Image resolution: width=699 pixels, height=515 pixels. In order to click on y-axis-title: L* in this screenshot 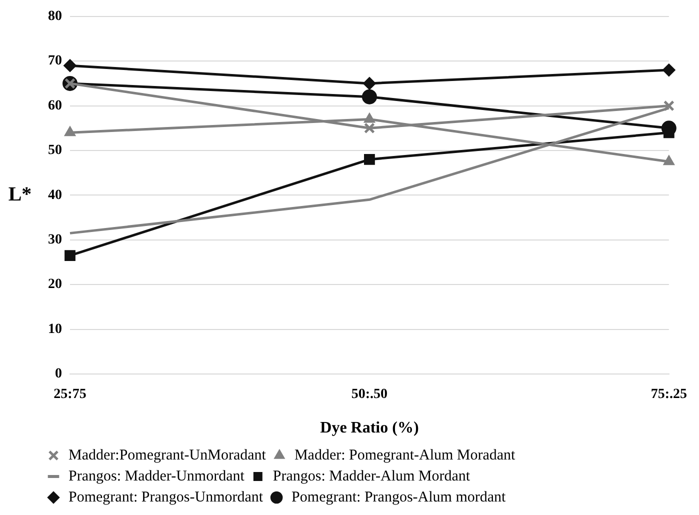, I will do `click(20, 194)`.